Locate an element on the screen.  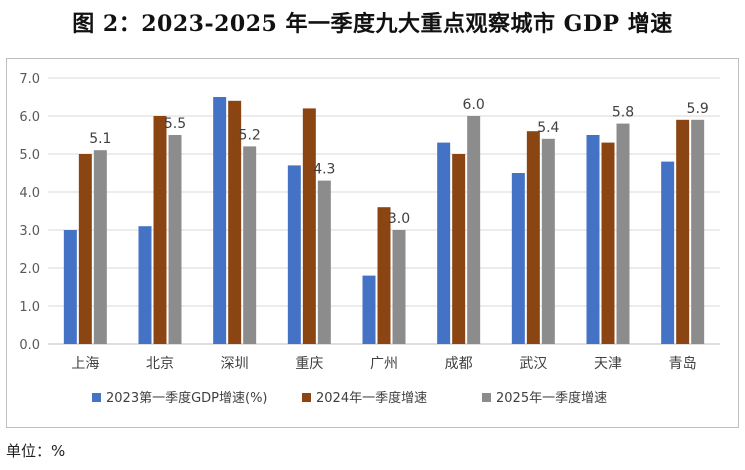
y-tick-label: 0.0 is located at coordinates (29, 345).